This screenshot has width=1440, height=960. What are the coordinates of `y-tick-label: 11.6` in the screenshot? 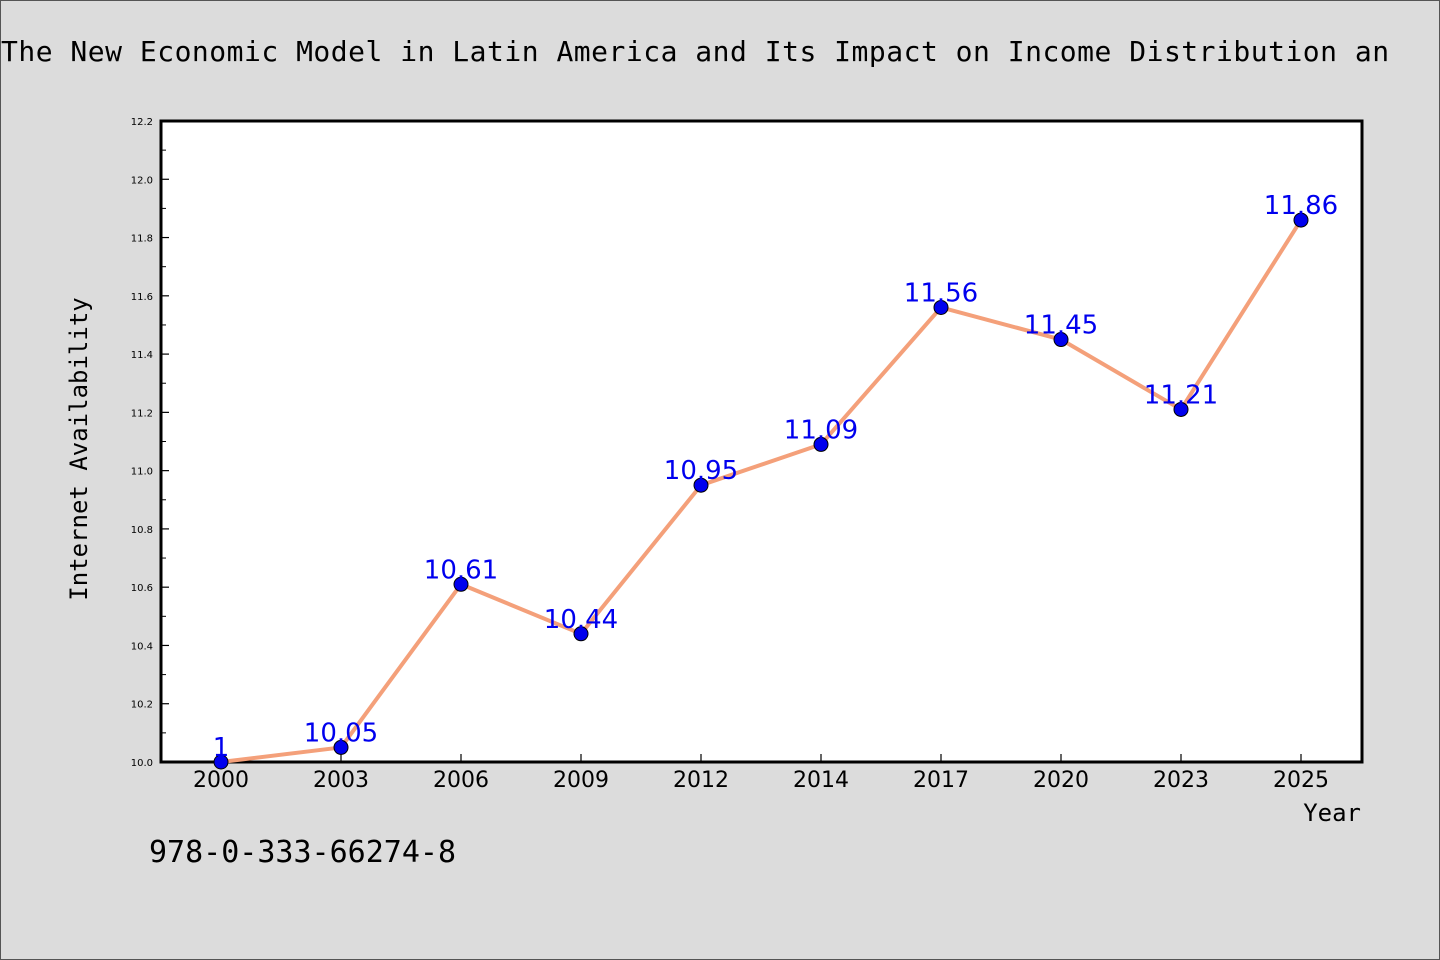 It's located at (142, 297).